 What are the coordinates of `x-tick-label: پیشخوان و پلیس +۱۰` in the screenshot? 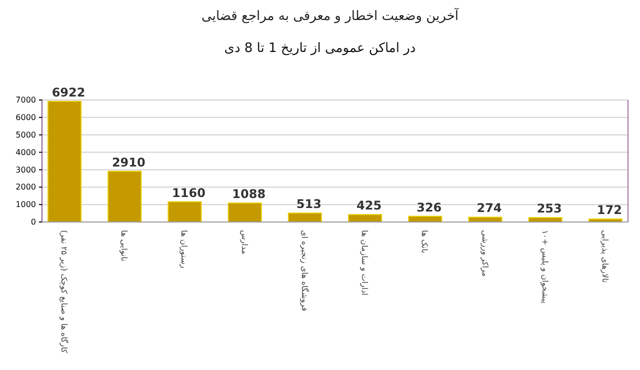 It's located at (545, 267).